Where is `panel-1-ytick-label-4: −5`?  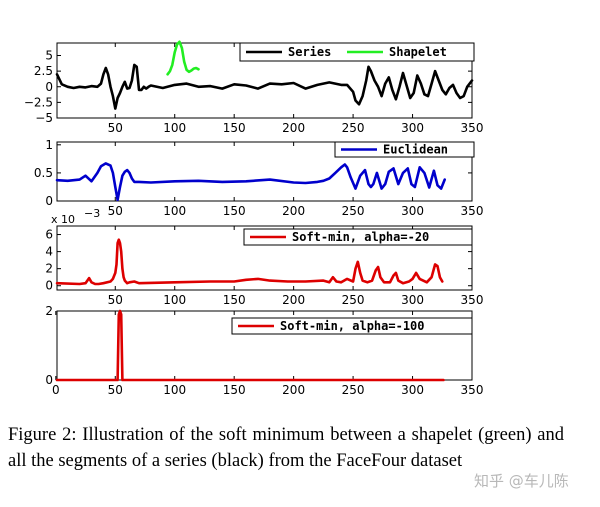
panel-1-ytick-label-4: −5 is located at coordinates (44, 118).